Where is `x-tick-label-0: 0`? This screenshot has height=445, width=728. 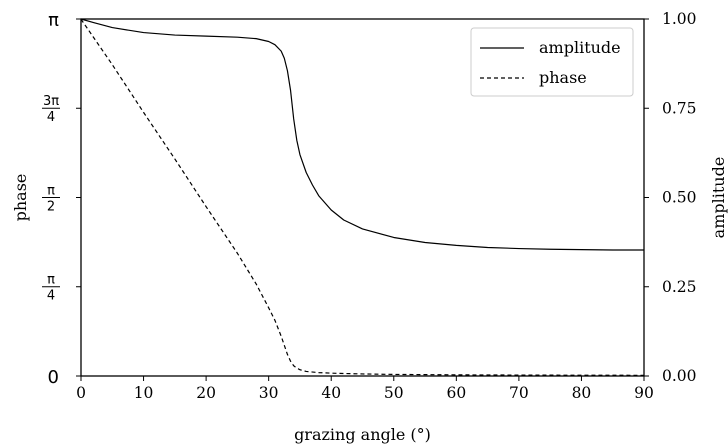
x-tick-label-0: 0 is located at coordinates (81, 393).